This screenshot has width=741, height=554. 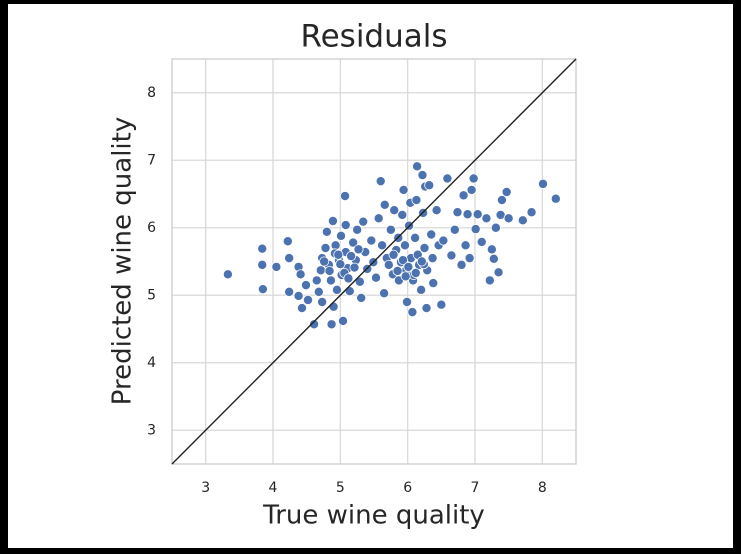 What do you see at coordinates (151, 430) in the screenshot?
I see `y-tick-label: 3` at bounding box center [151, 430].